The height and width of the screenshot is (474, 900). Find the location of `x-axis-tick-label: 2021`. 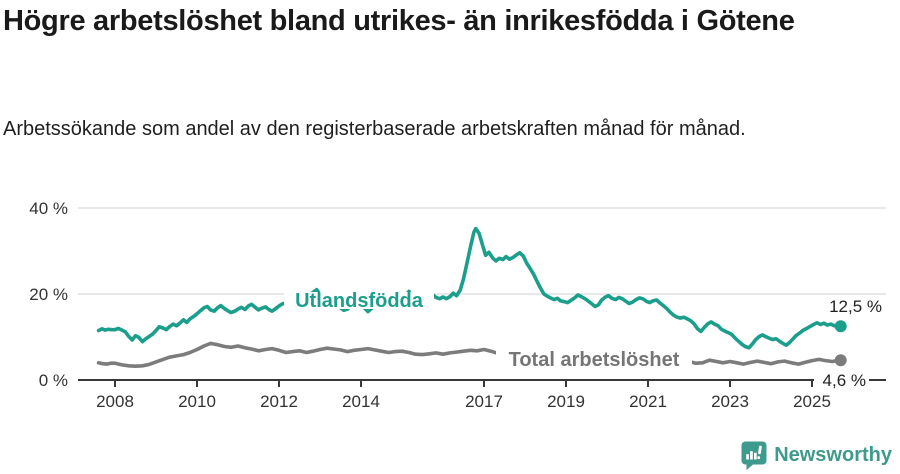

x-axis-tick-label: 2021 is located at coordinates (648, 401).